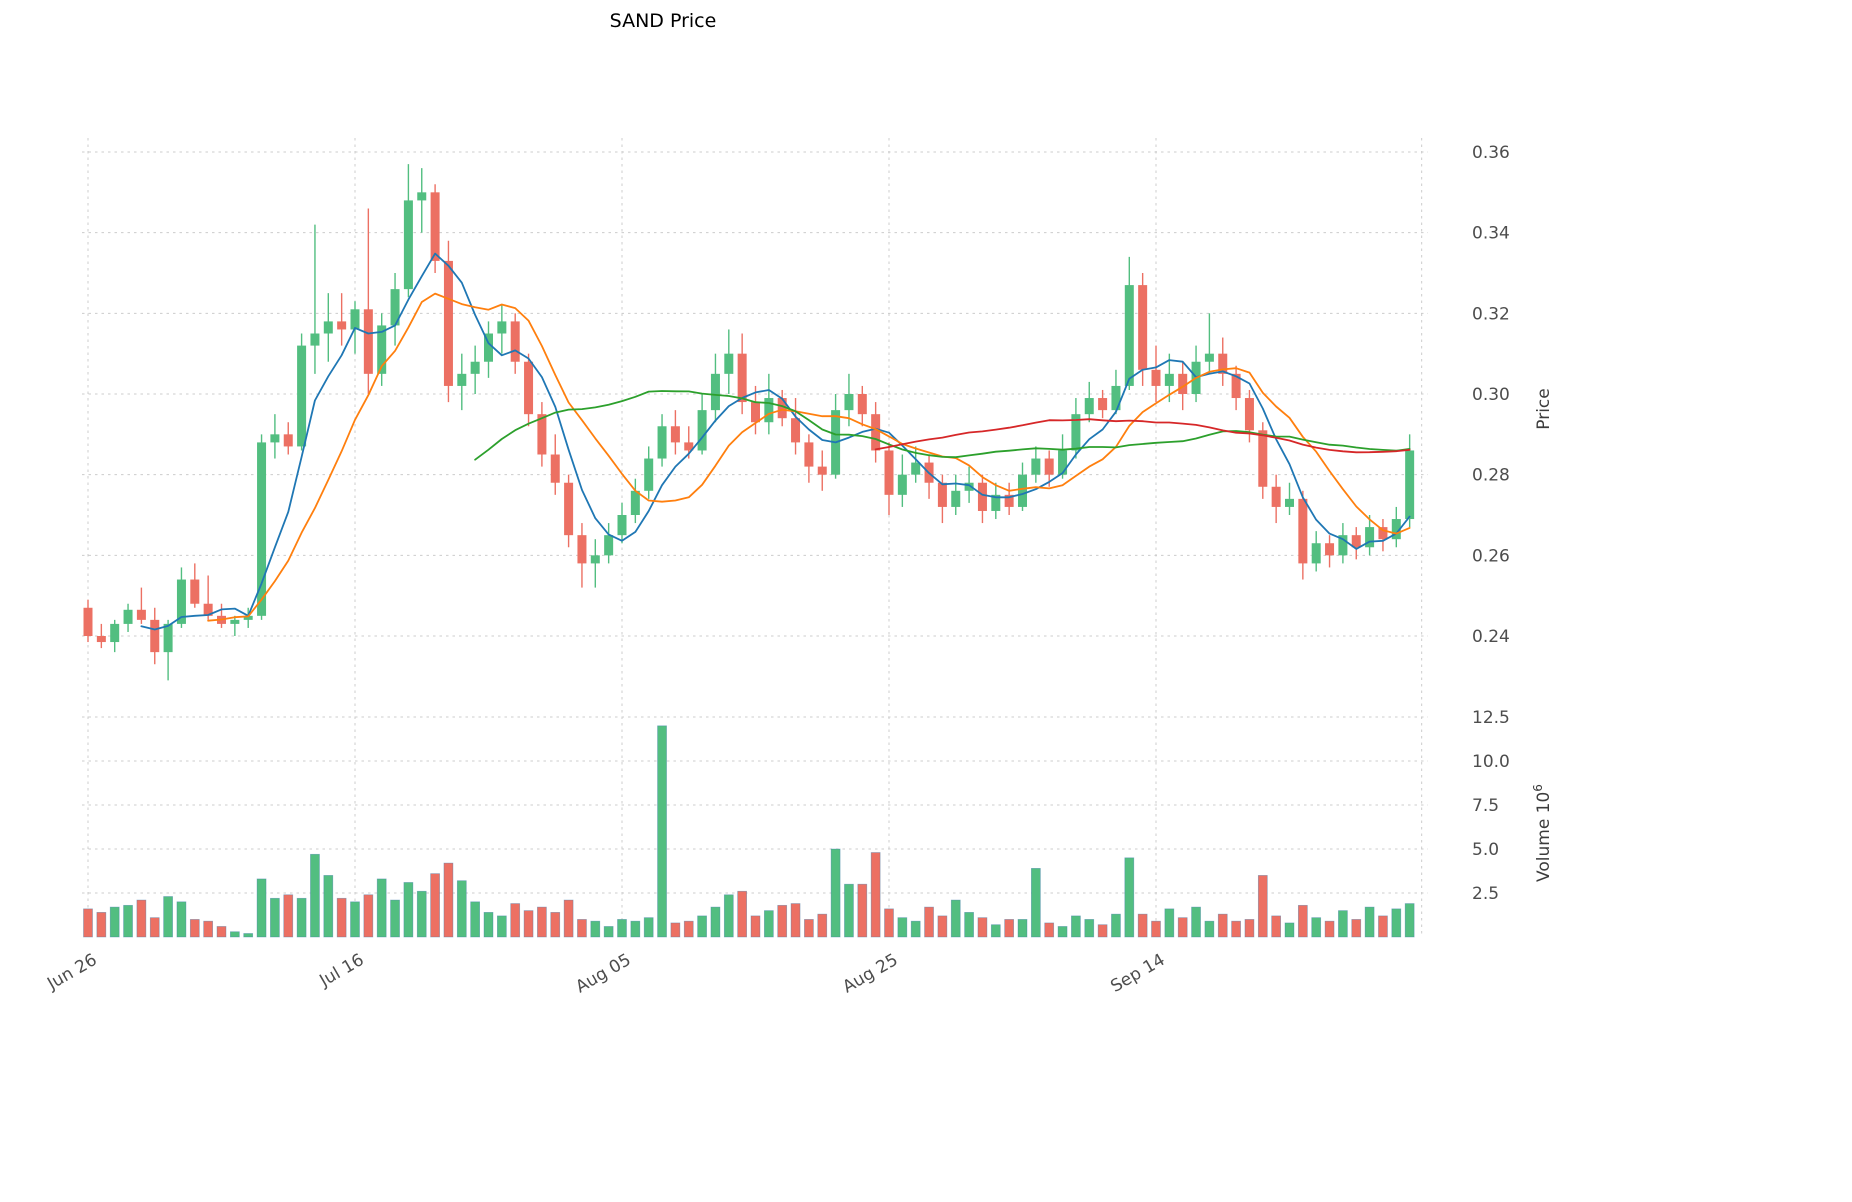 The image size is (1852, 1202). What do you see at coordinates (1485, 850) in the screenshot?
I see `volume-tick-label: 5.0` at bounding box center [1485, 850].